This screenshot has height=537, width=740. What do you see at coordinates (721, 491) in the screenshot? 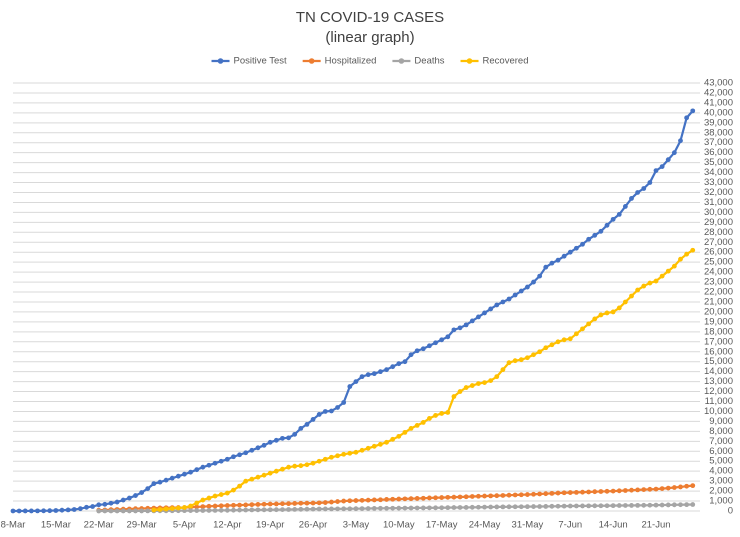
I see `y-tick-label: 2,000` at bounding box center [721, 491].